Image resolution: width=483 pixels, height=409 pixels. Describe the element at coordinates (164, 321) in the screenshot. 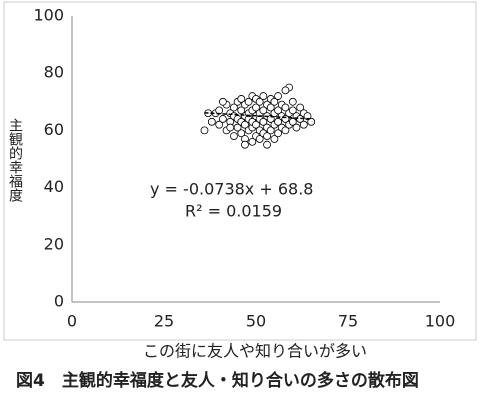

I see `x-tick-label: 25` at that location.